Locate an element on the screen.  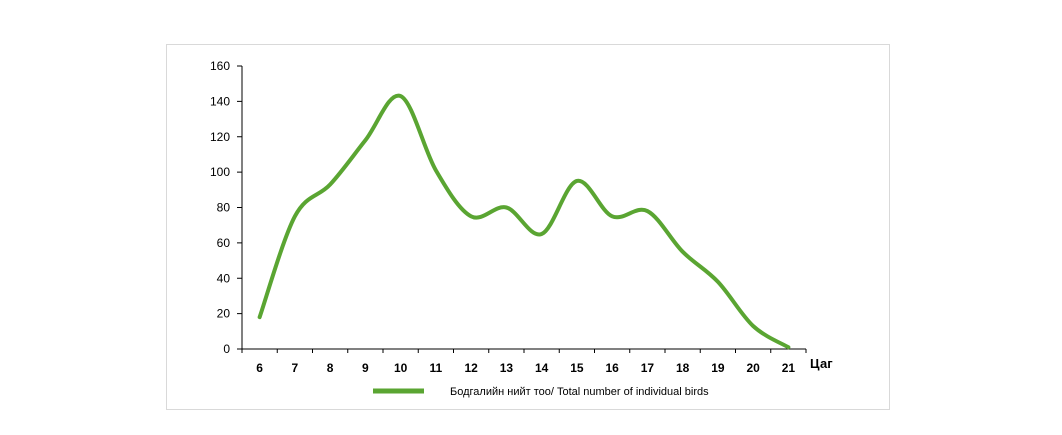
y-tick-label: 80 is located at coordinates (224, 208).